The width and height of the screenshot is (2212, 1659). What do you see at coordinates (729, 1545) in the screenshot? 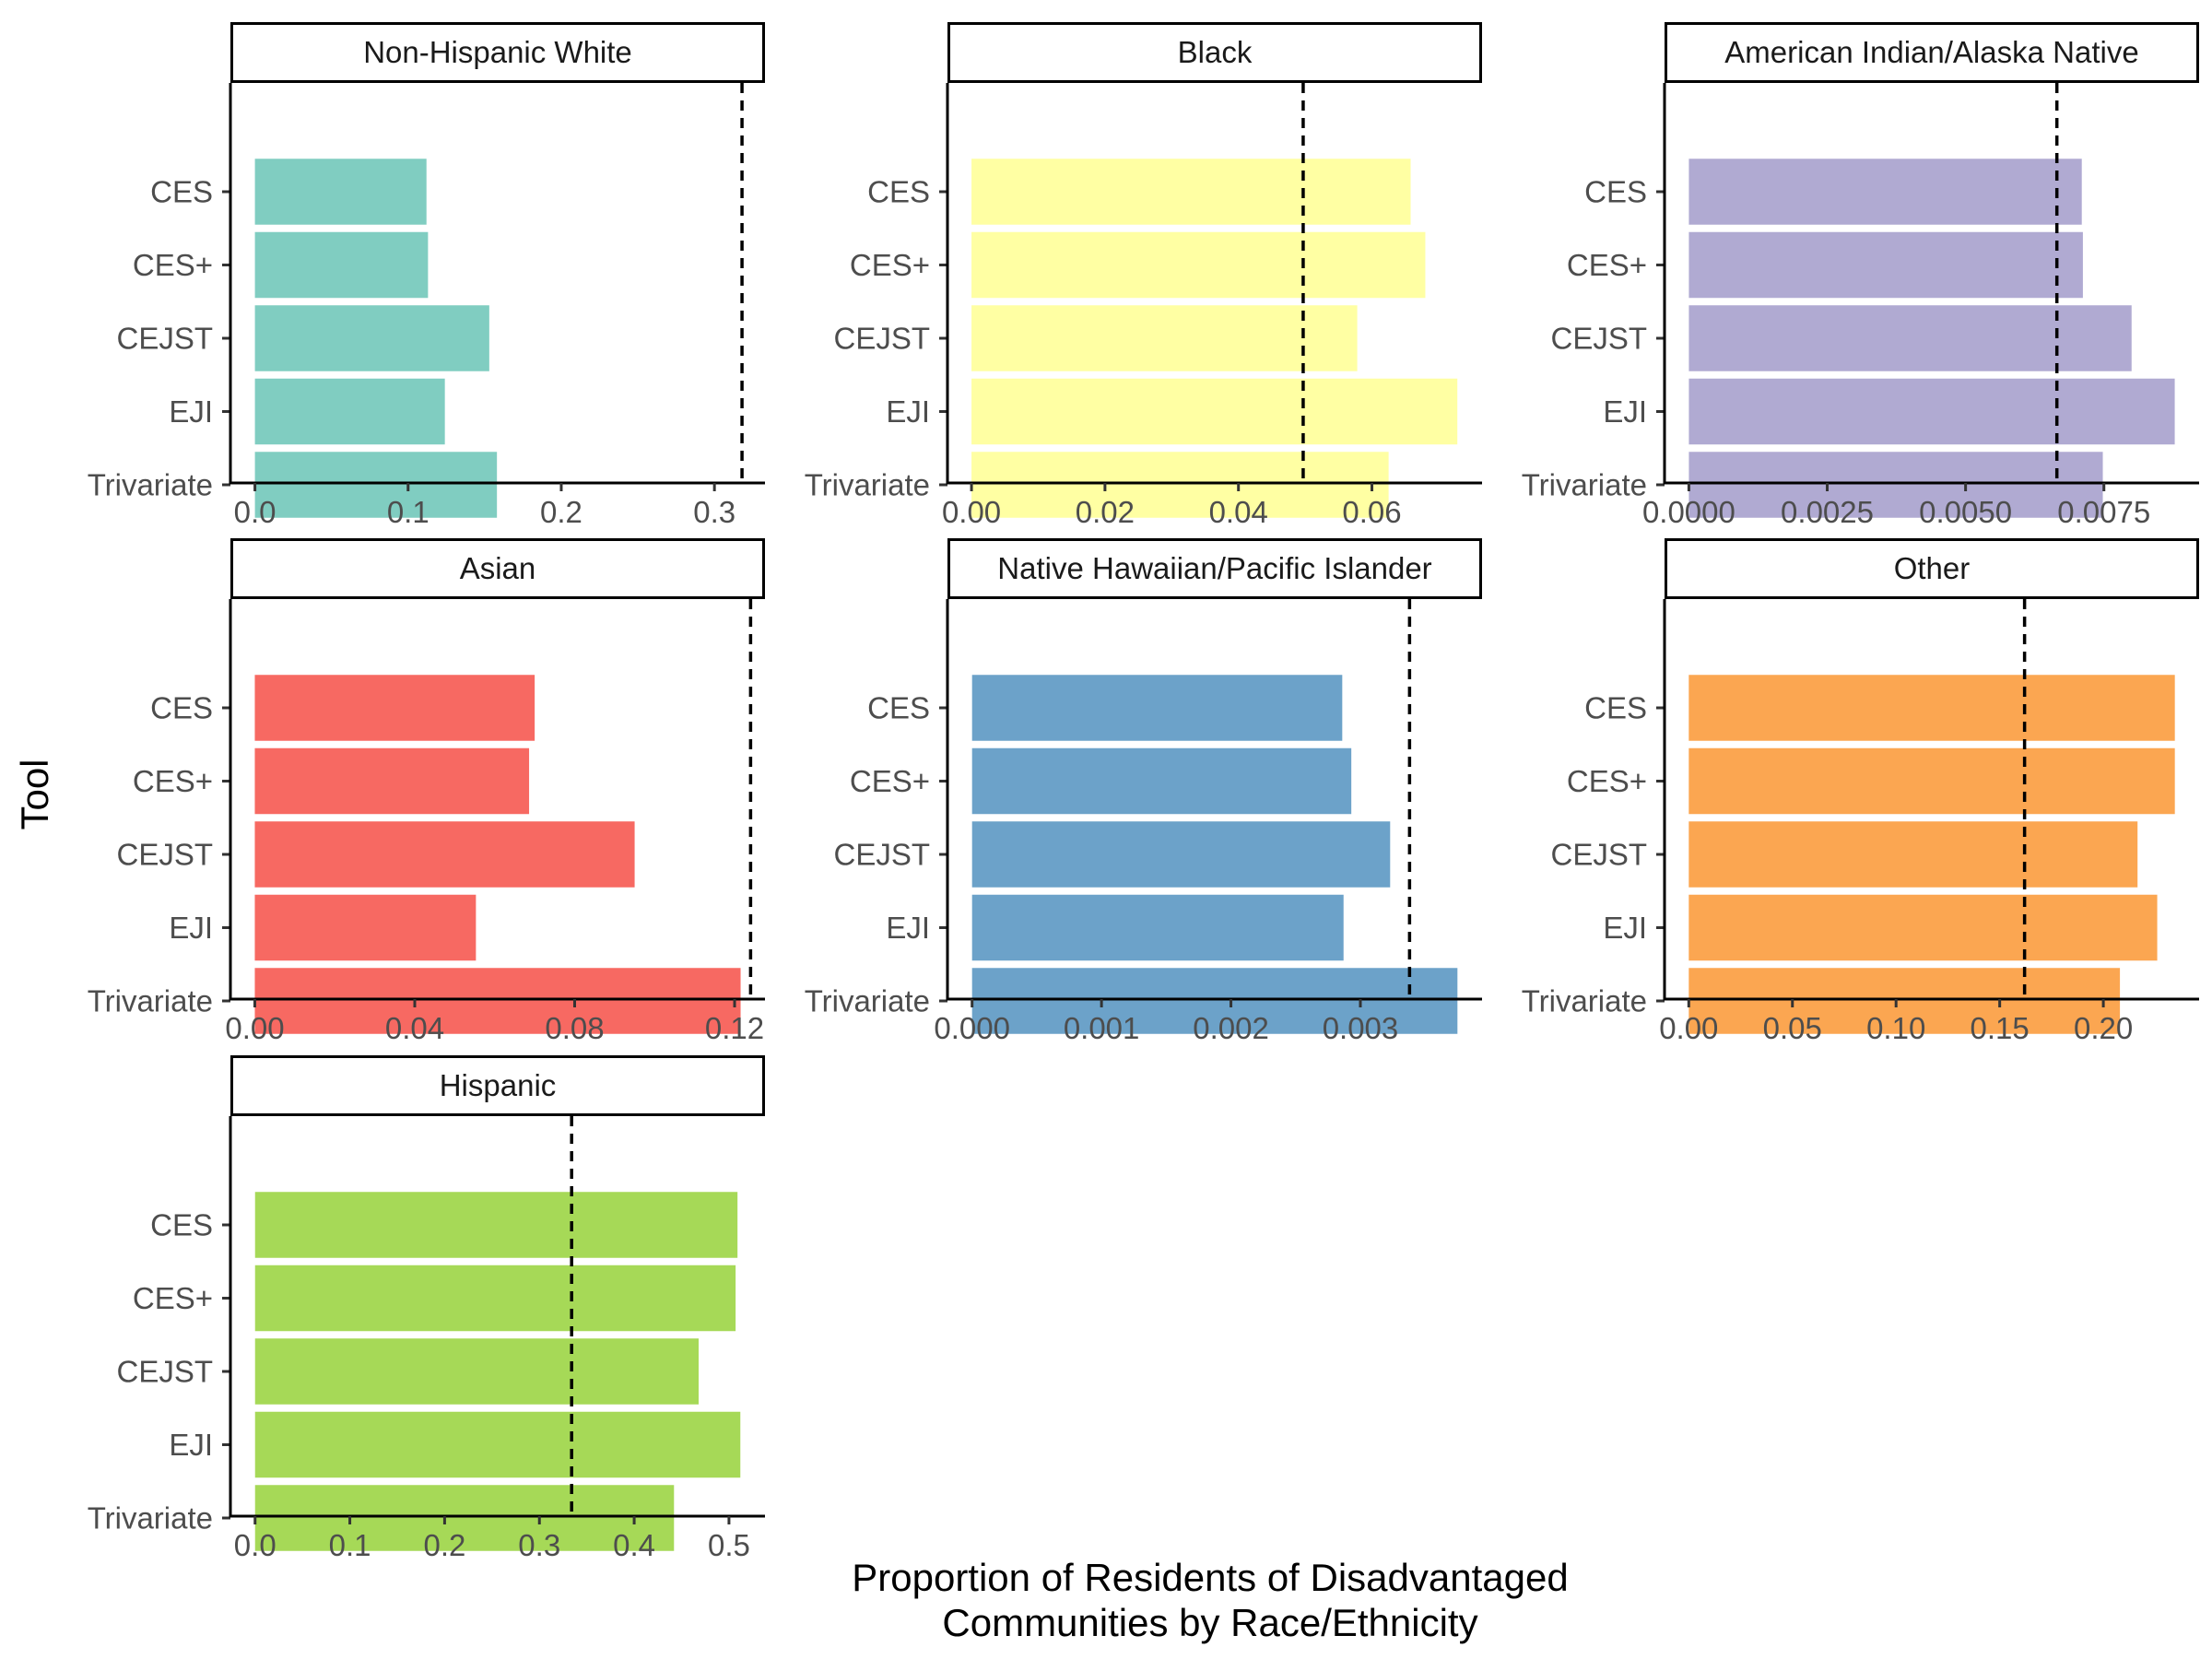
I see `x-tick-label: 0.5` at bounding box center [729, 1545].